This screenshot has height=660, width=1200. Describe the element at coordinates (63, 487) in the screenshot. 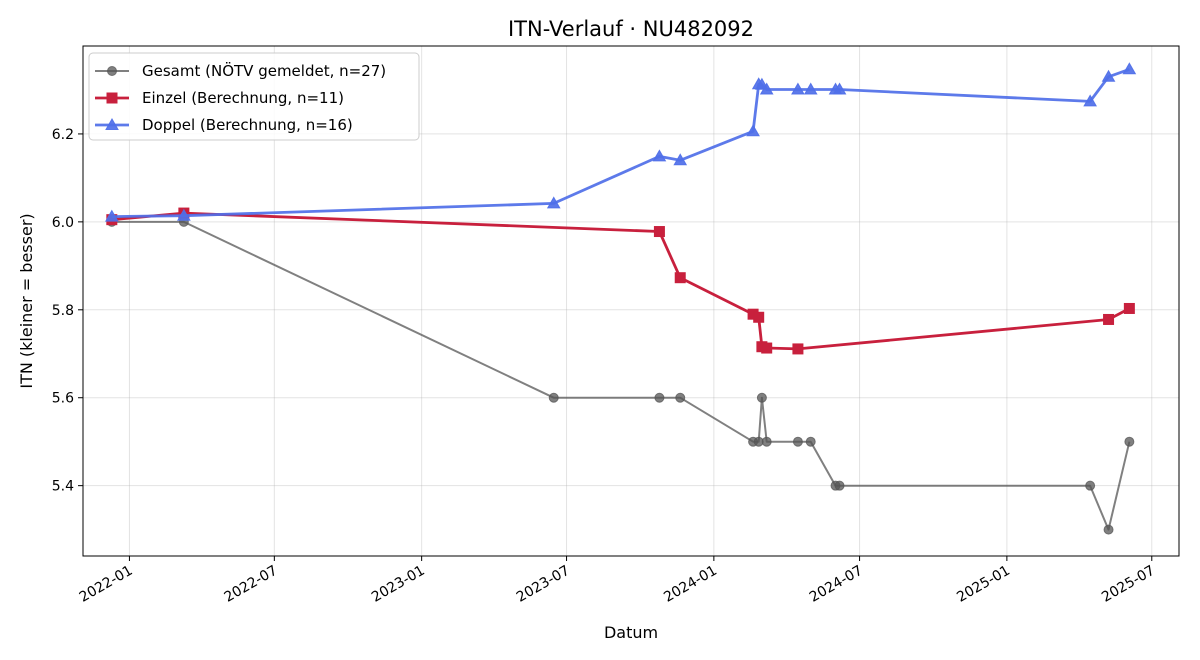

I see `y-tick-label: 5.4` at that location.